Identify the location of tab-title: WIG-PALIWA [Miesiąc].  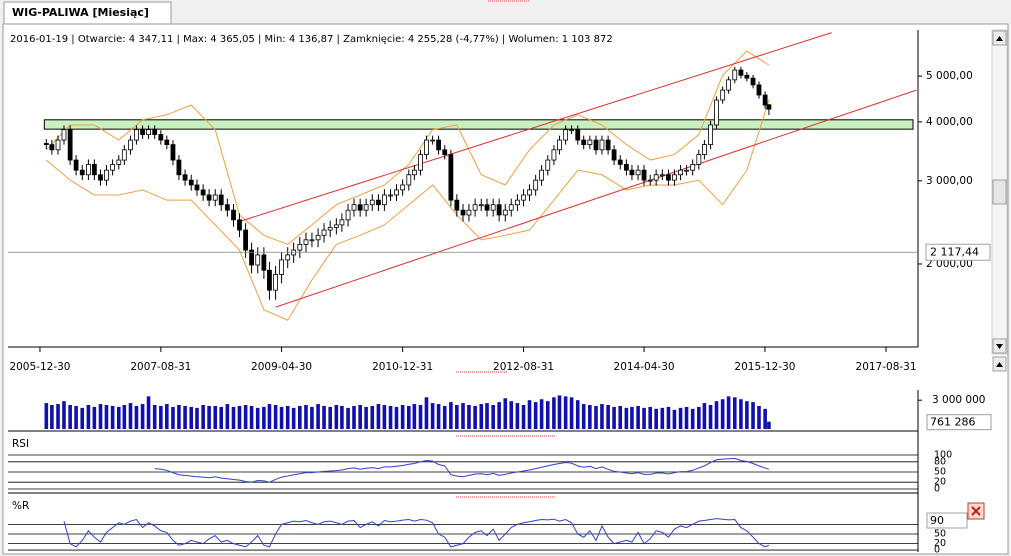
(80, 12).